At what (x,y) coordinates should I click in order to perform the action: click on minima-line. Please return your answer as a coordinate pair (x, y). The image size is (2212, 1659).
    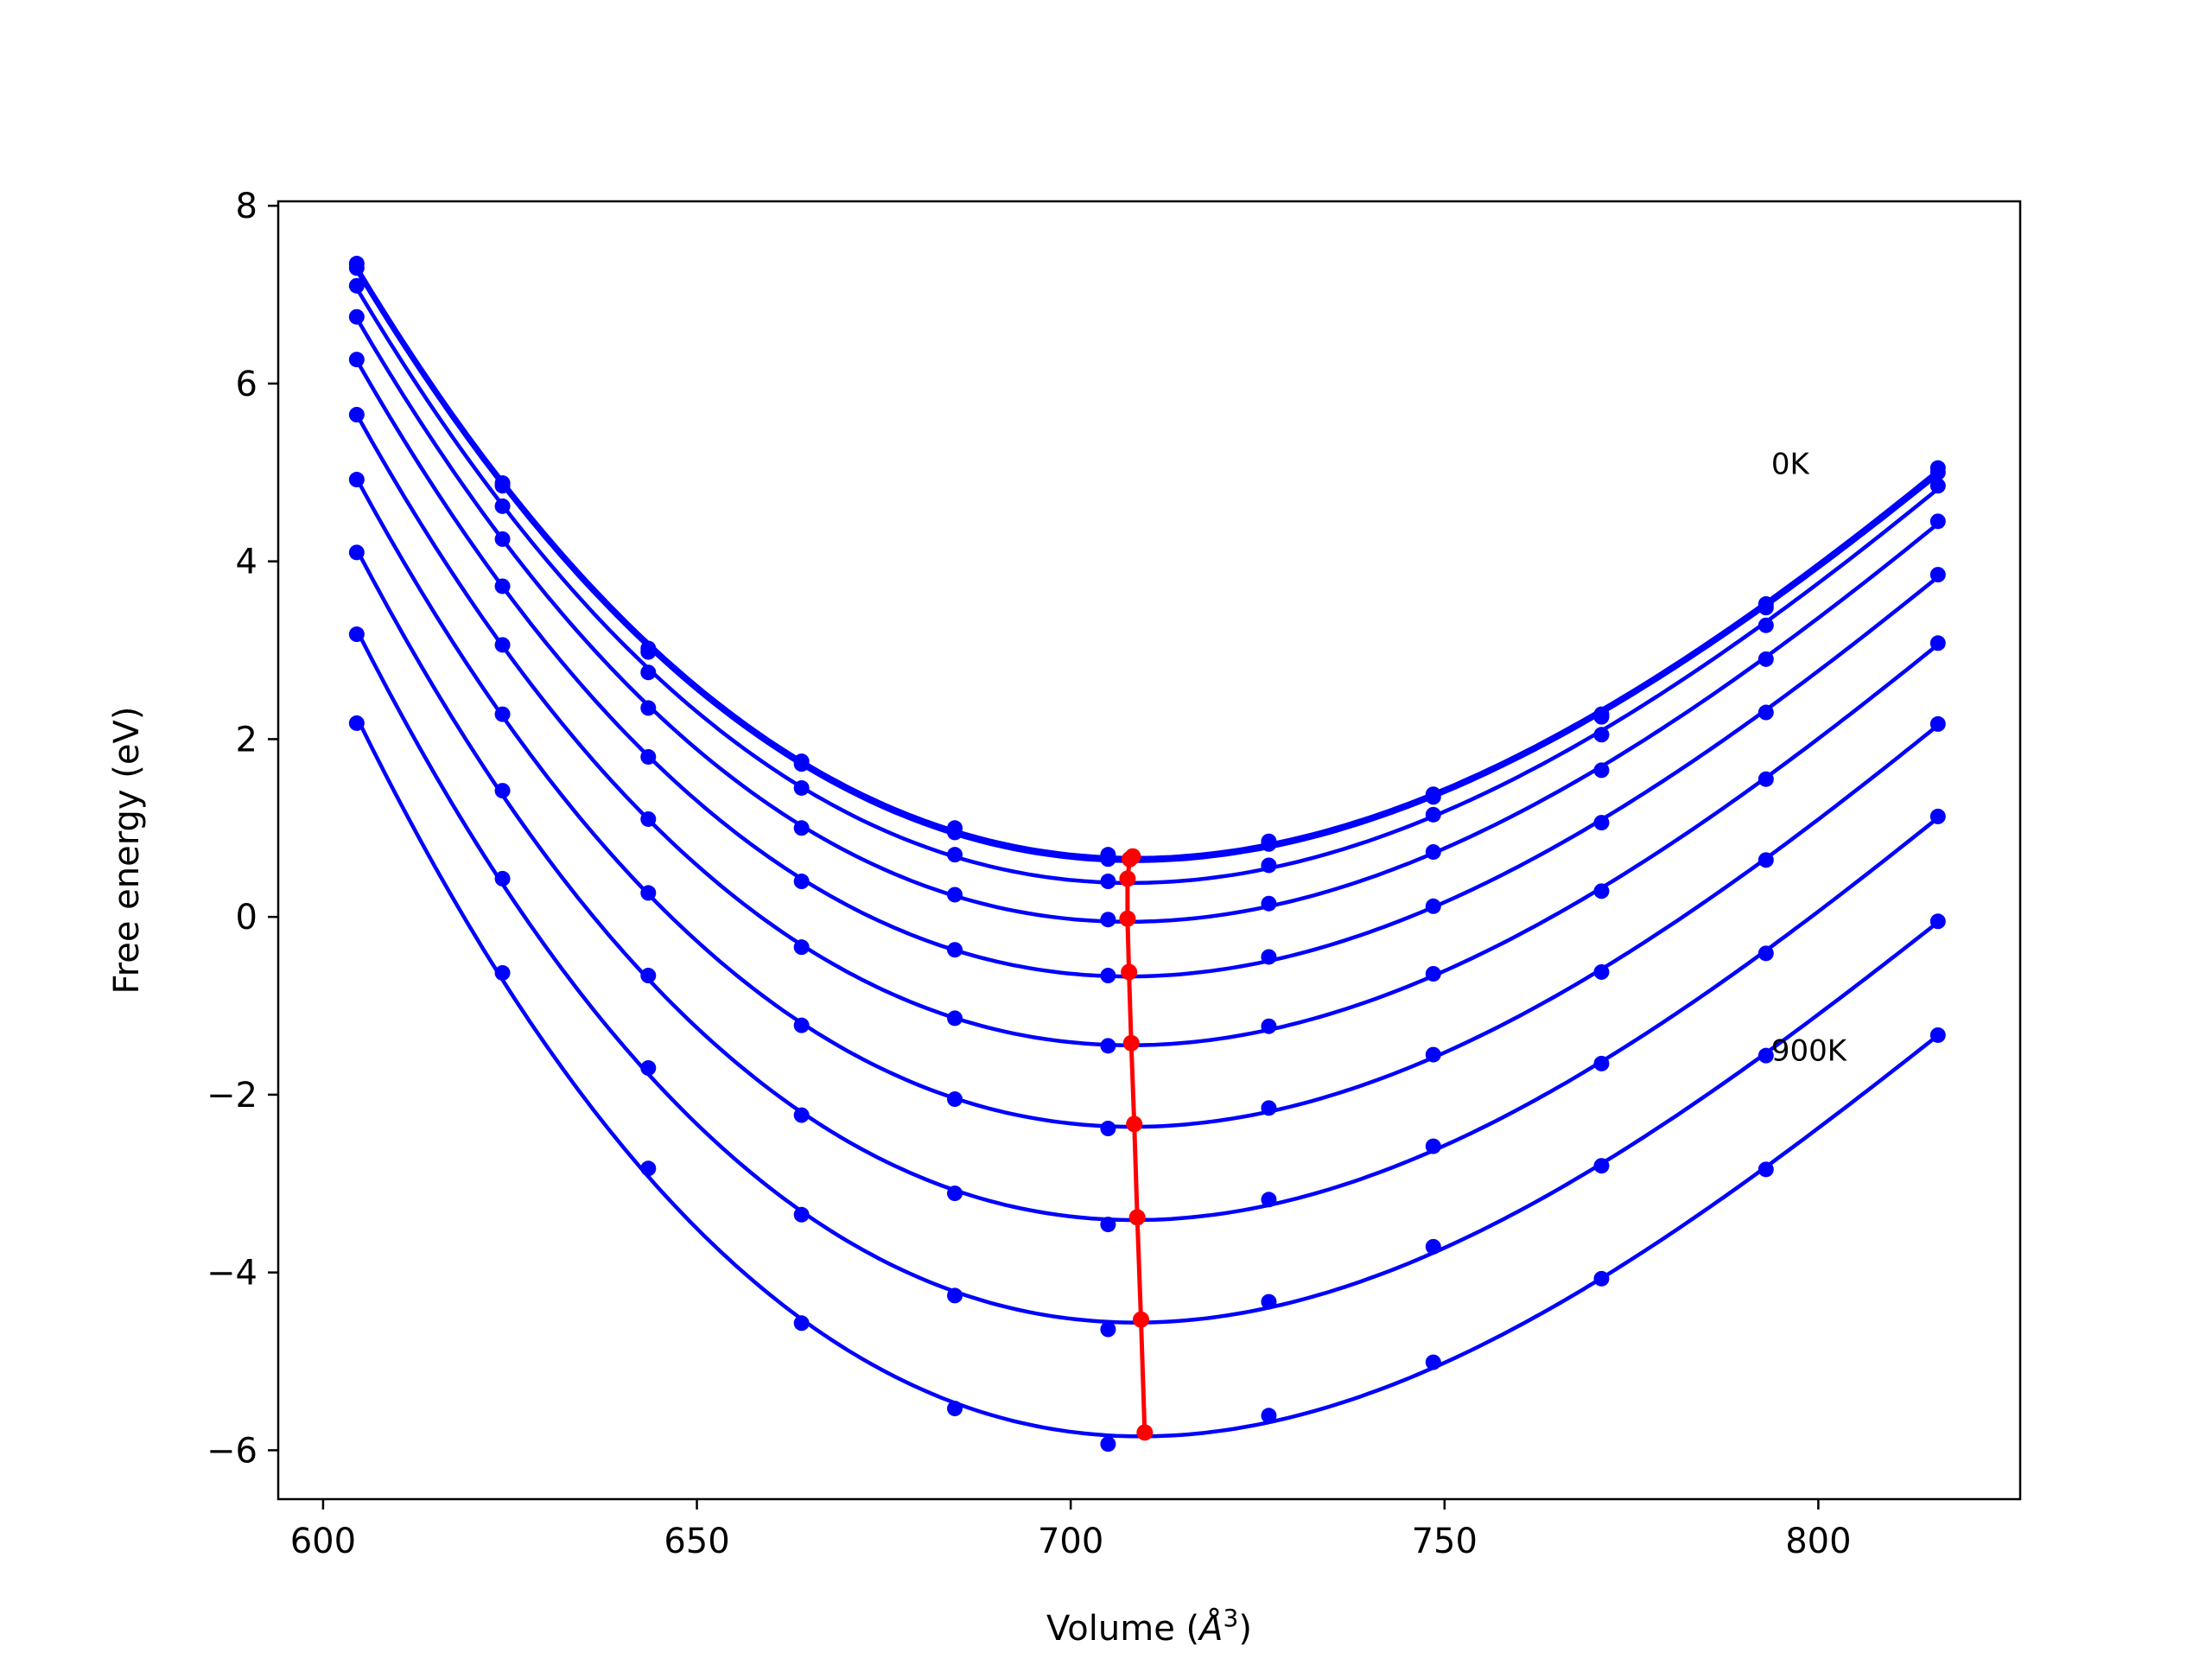
    Looking at the image, I should click on (1136, 1144).